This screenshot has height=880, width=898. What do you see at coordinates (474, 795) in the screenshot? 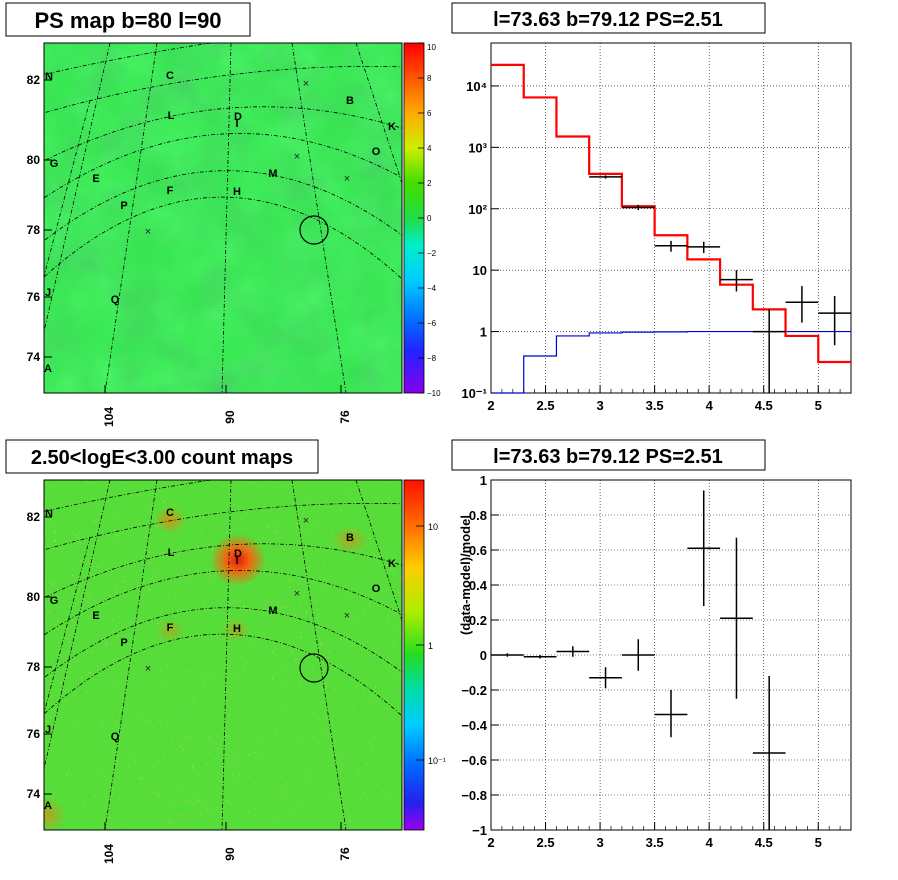
I see `y-tick-label: −0.8` at bounding box center [474, 795].